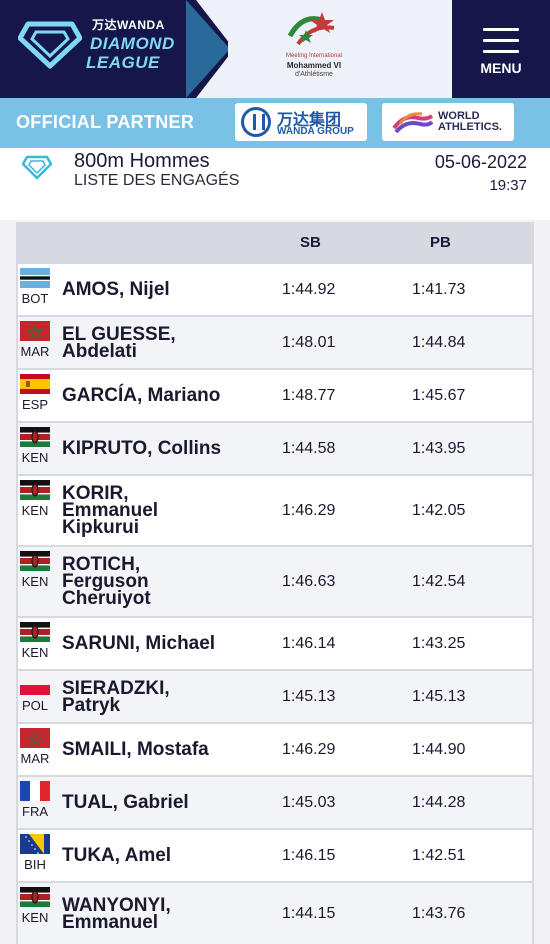 Image resolution: width=550 pixels, height=944 pixels. Describe the element at coordinates (501, 44) in the screenshot. I see `hamburger-icon` at that location.